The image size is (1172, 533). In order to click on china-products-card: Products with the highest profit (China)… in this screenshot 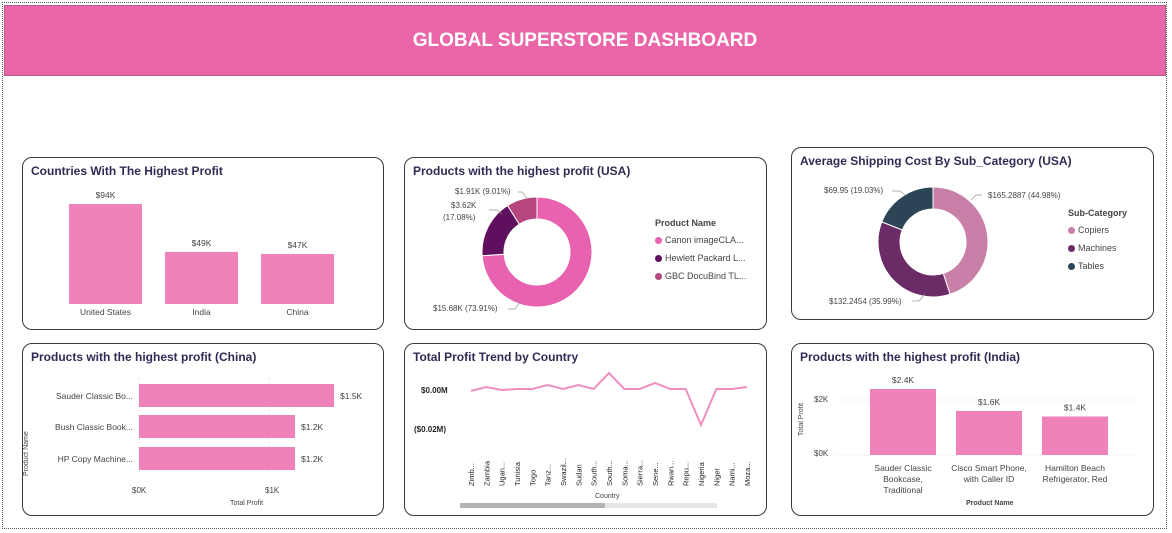, I will do `click(203, 429)`.